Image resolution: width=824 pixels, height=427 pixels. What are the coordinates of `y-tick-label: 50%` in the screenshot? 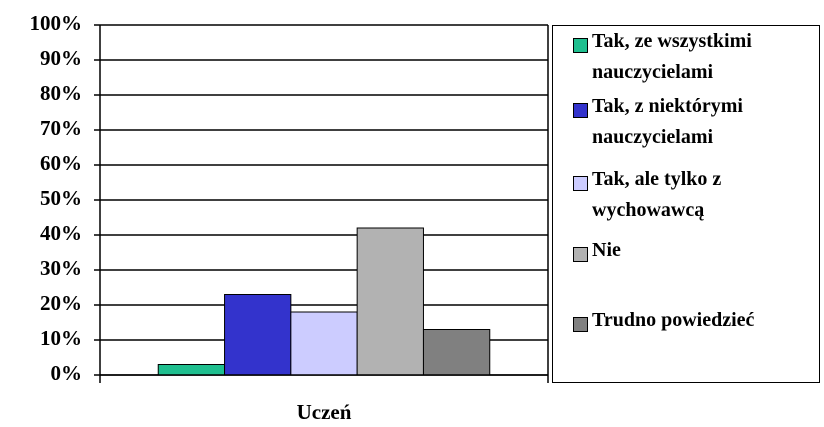 It's located at (61, 198).